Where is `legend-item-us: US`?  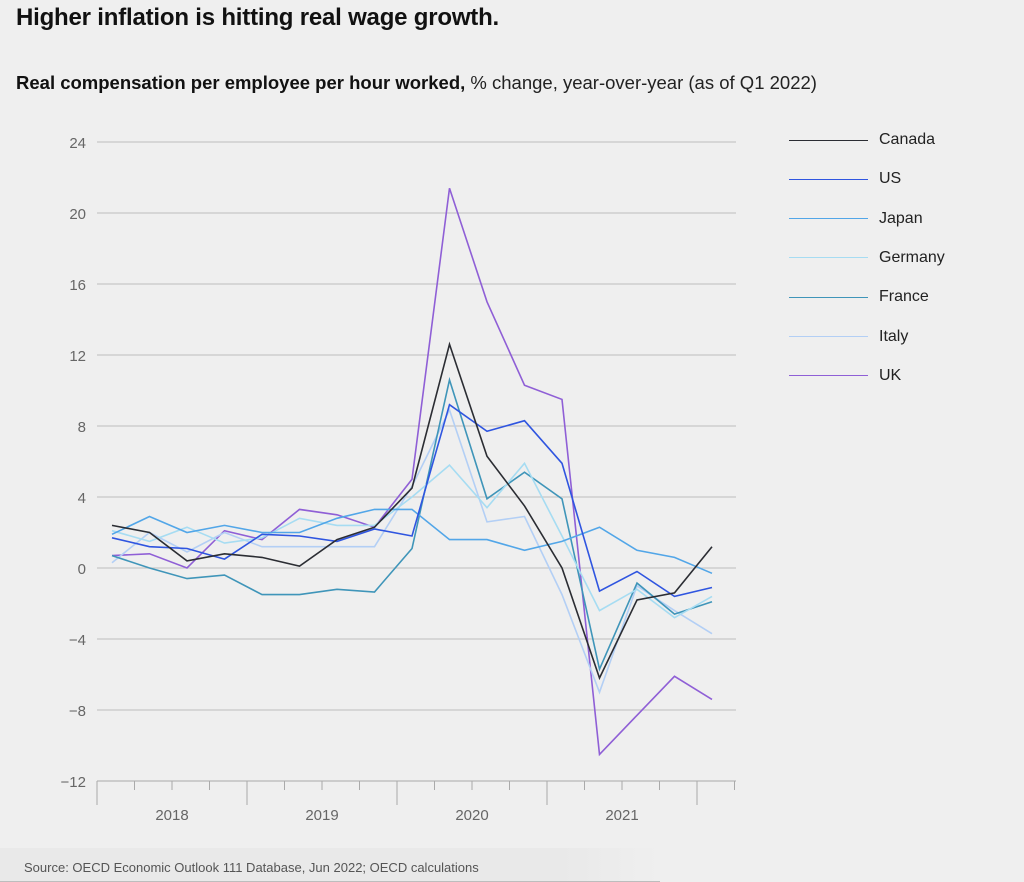
legend-item-us: US is located at coordinates (845, 179).